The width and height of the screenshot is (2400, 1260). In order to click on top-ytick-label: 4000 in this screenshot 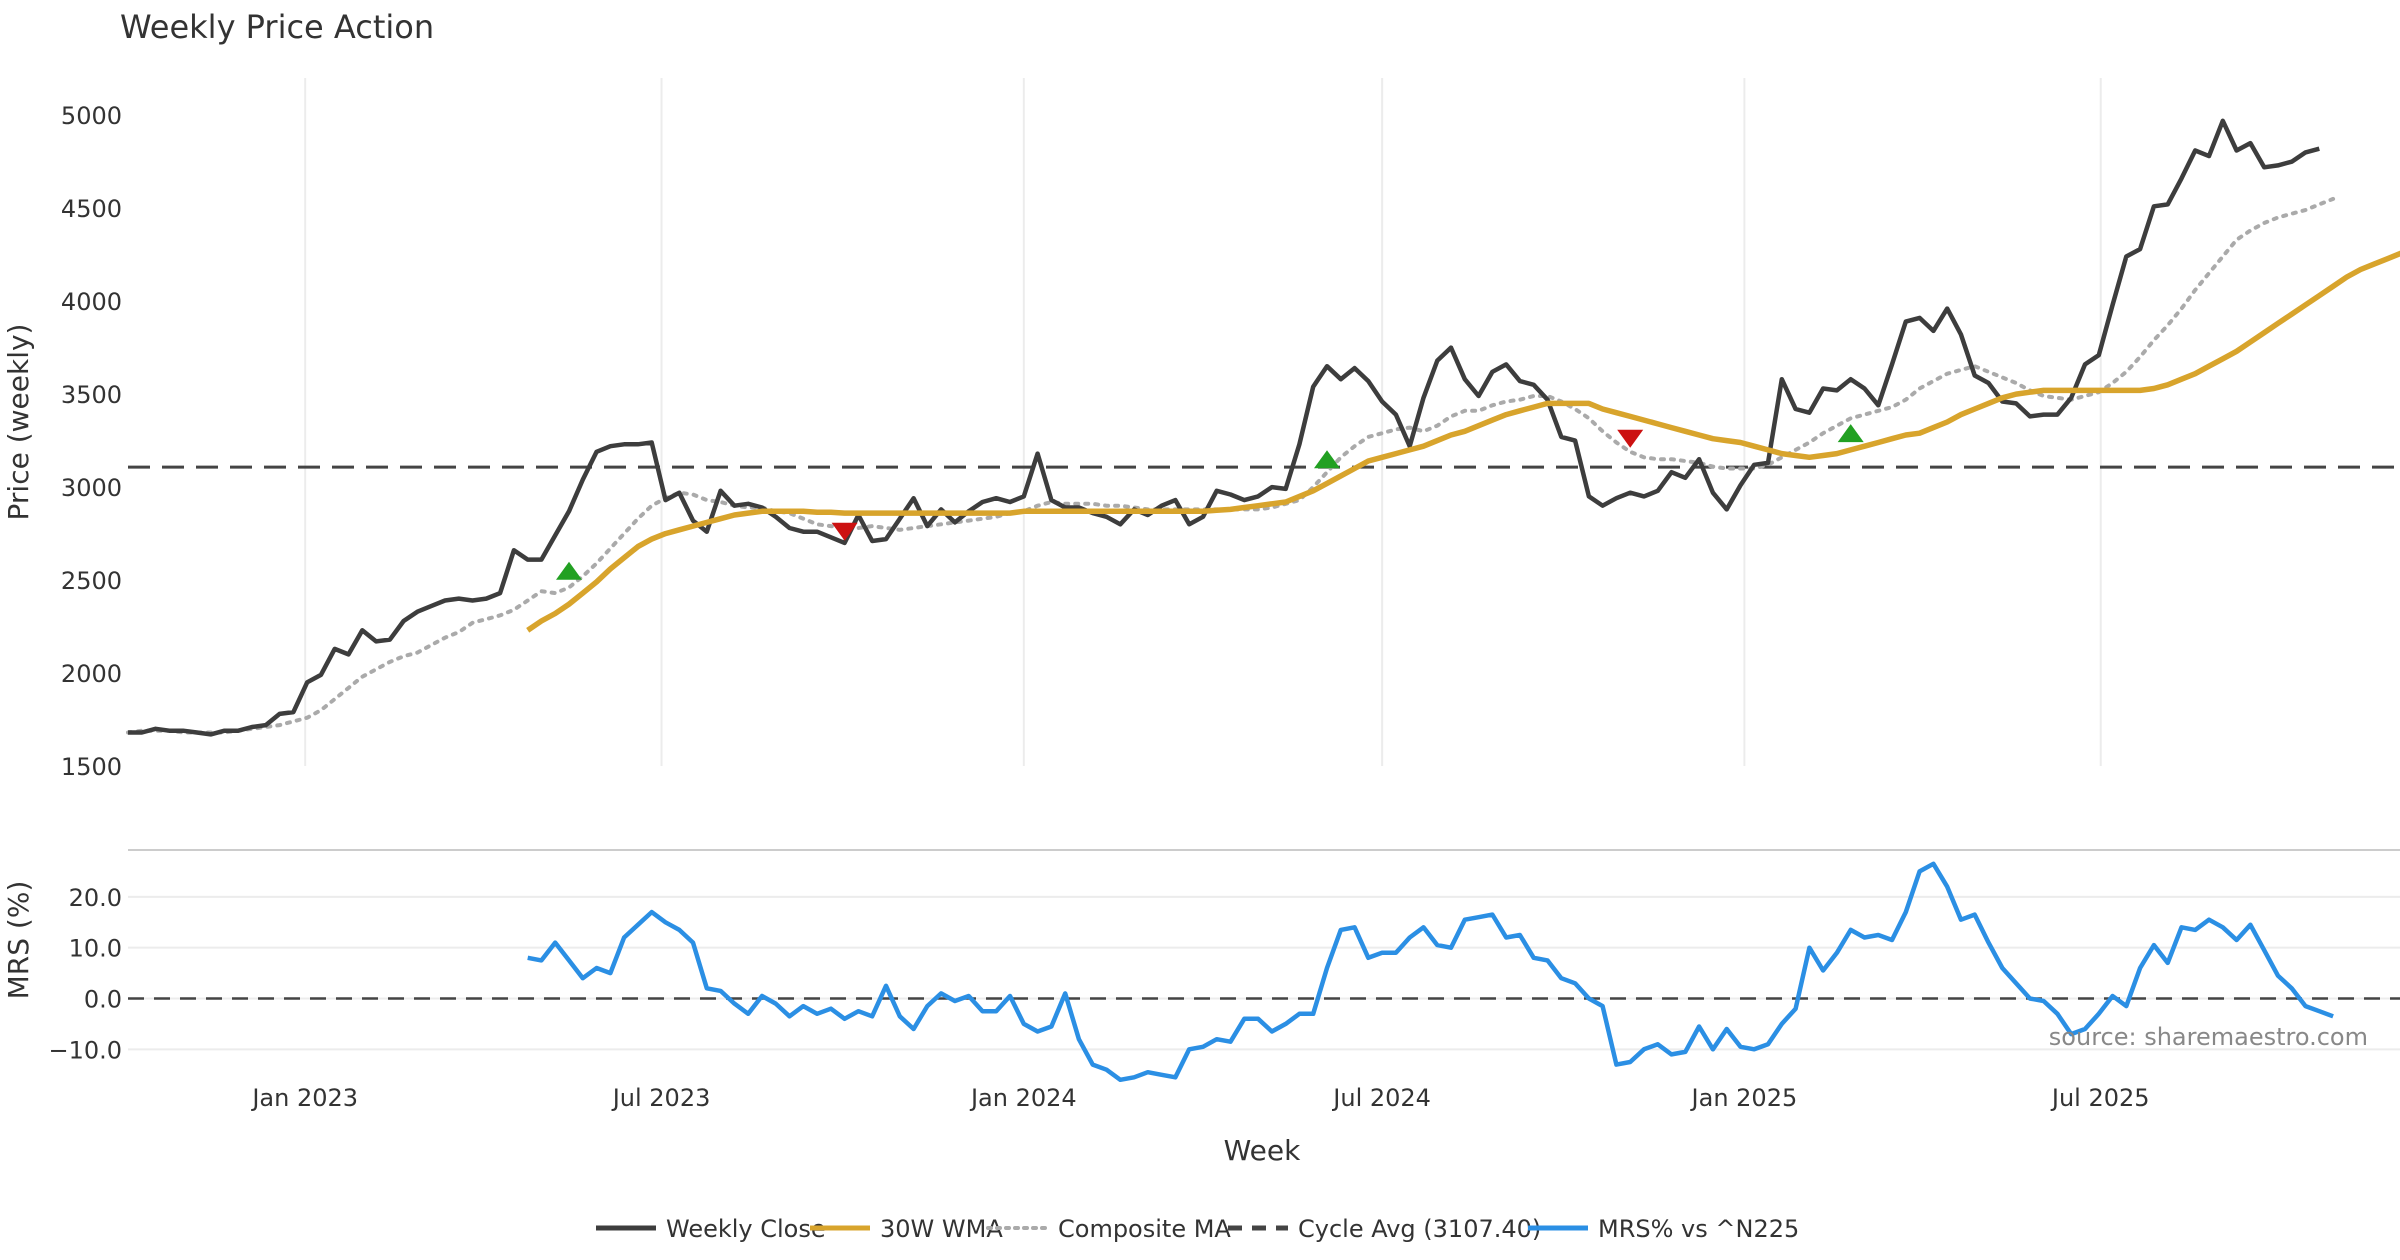, I will do `click(91, 302)`.